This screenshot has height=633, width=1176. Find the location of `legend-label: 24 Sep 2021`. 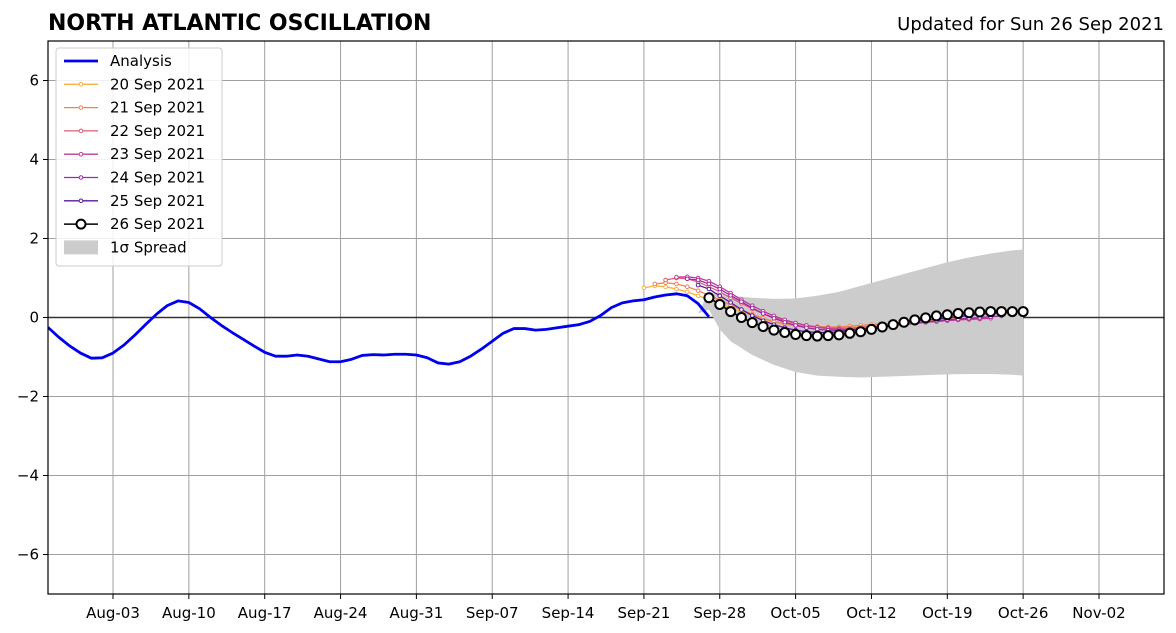

legend-label: 24 Sep 2021 is located at coordinates (157, 178).